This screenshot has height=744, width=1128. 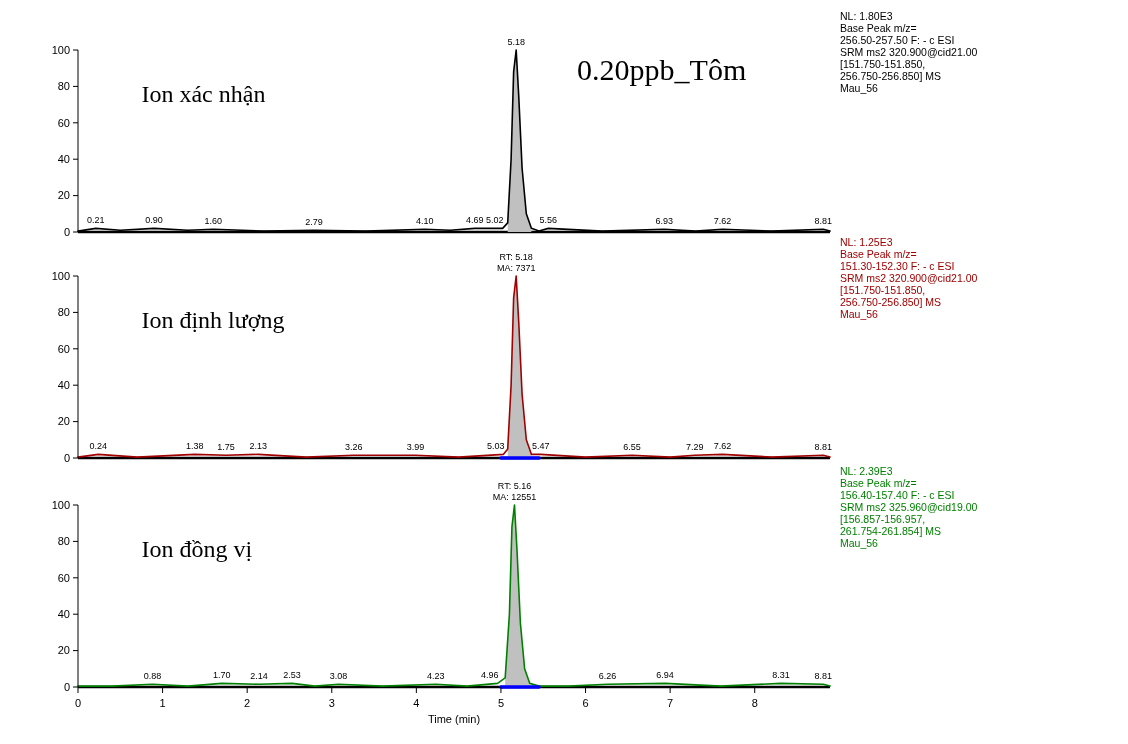 I want to click on annotation: 2.53, so click(x=292, y=675).